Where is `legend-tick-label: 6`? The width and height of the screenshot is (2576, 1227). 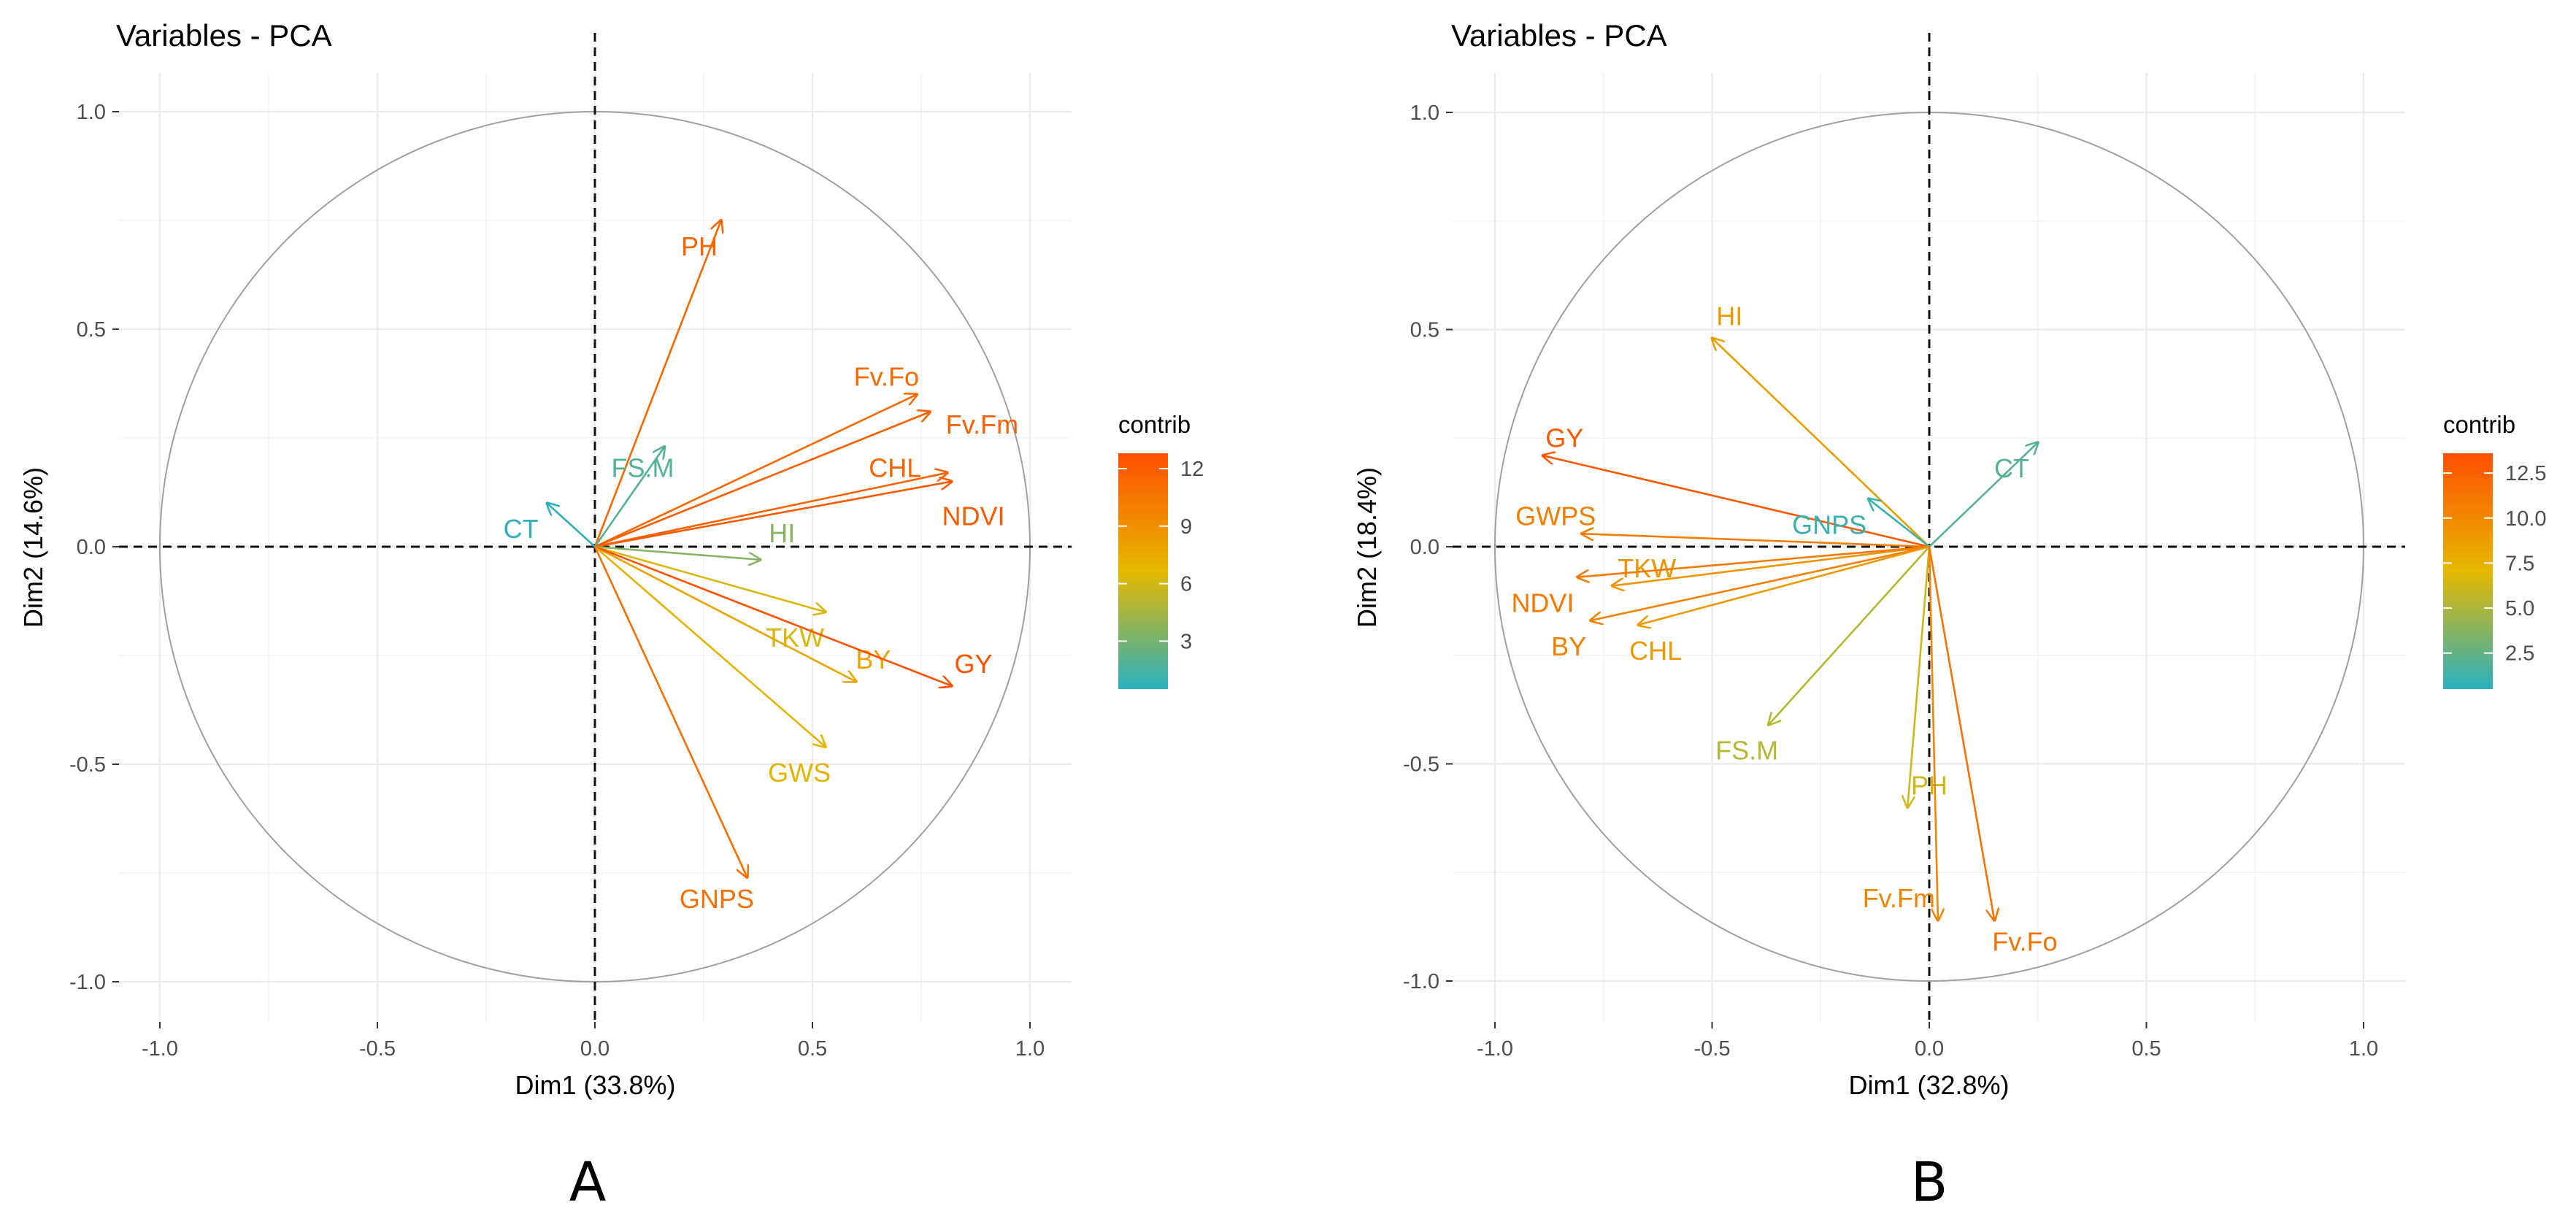 legend-tick-label: 6 is located at coordinates (1186, 584).